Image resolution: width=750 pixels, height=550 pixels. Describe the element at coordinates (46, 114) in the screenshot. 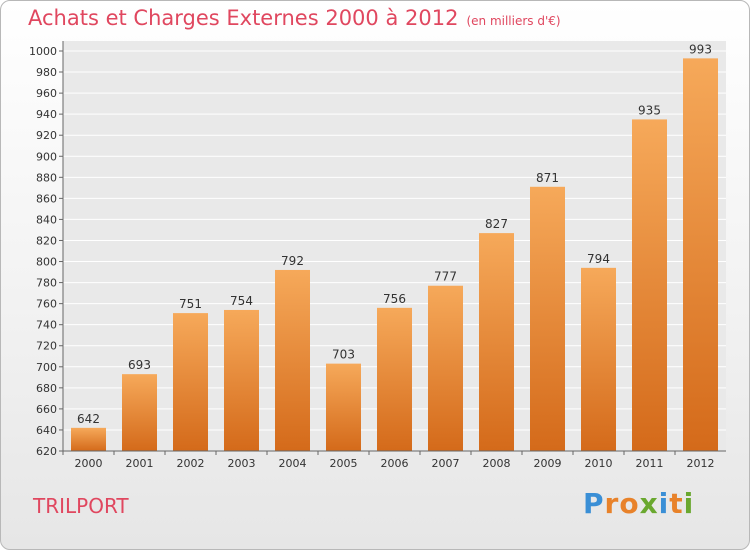

I see `y-tick-label: 940` at that location.